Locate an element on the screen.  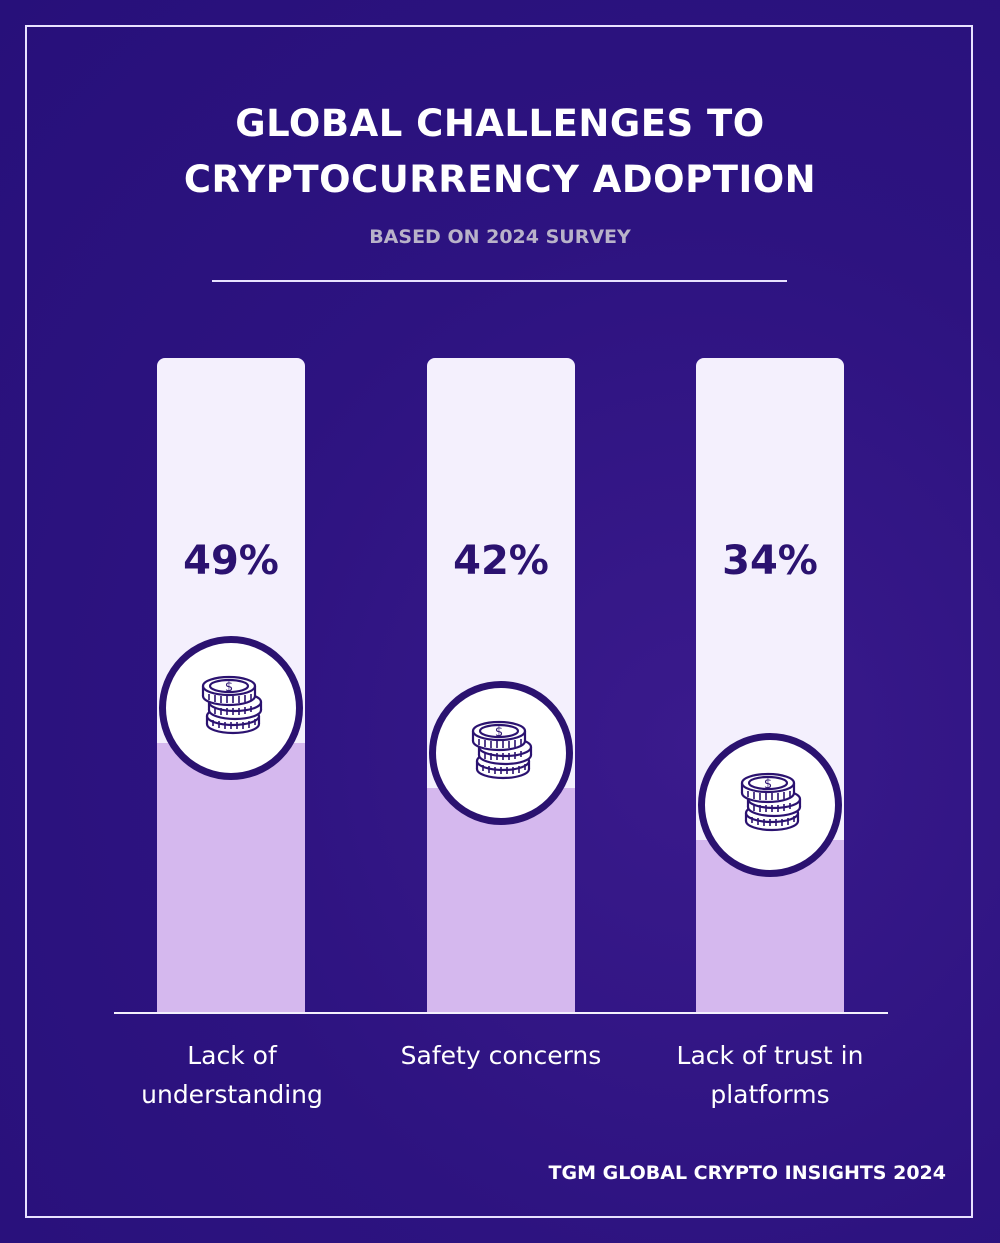
baseline is located at coordinates (501, 1013).